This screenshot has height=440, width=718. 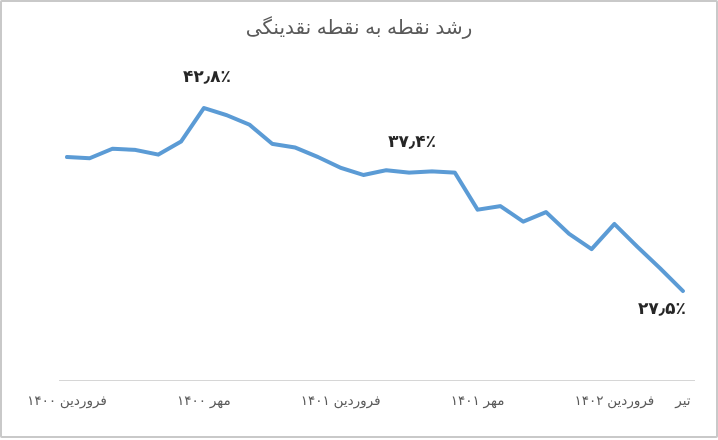 I want to click on x-axis-tick-label: فروردین ۱۴۰۰, so click(x=67, y=400).